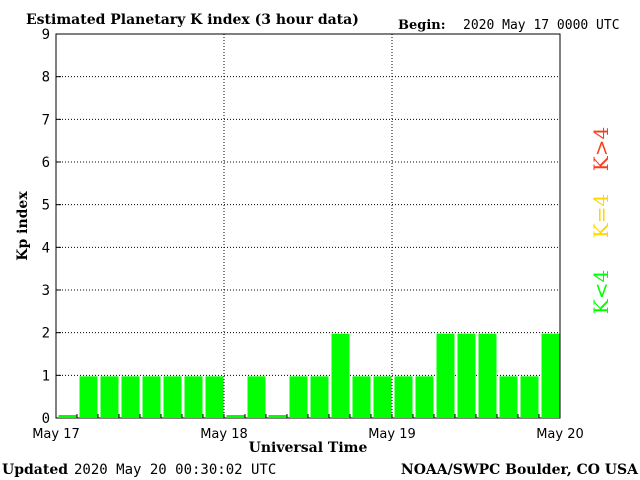  Describe the element at coordinates (46, 291) in the screenshot. I see `y-tick-label: 3` at that location.